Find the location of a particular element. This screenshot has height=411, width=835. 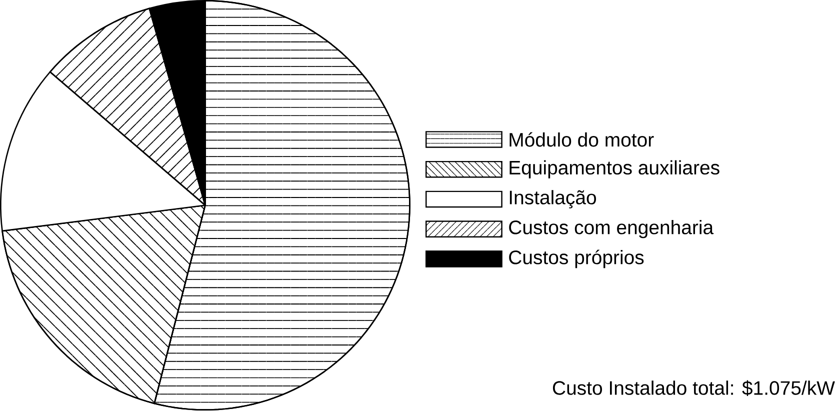

slice-label: Módulo do motor is located at coordinates (582, 139).